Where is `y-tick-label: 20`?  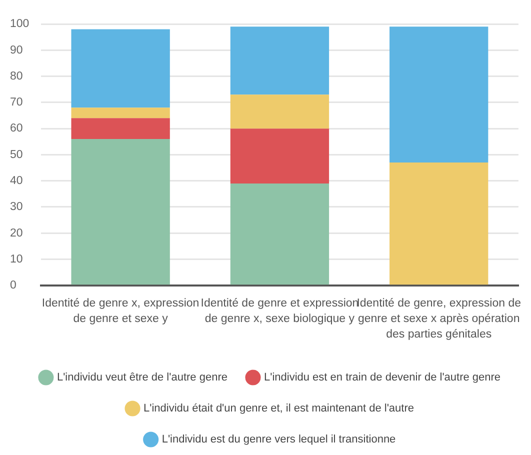
y-tick-label: 20 is located at coordinates (16, 233).